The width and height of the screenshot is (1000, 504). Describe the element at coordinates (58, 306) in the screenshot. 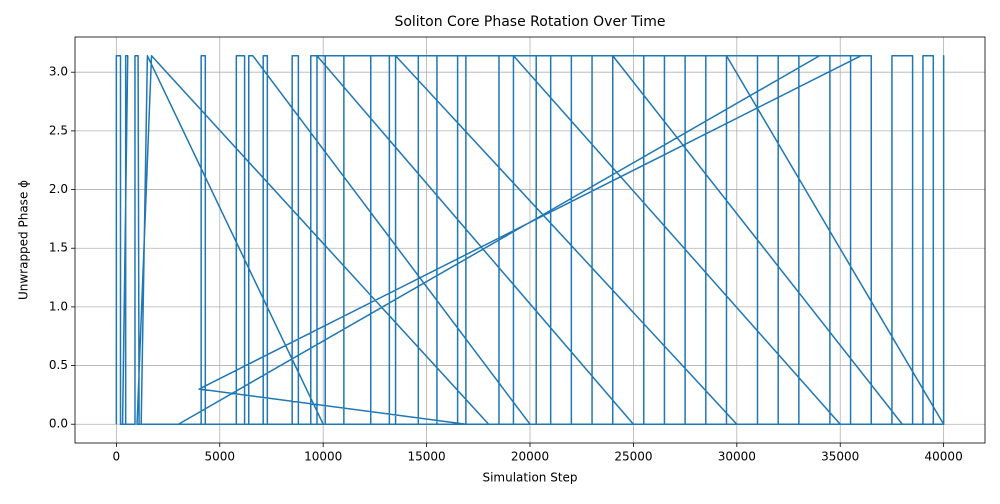

I see `y-tick-label: 1.0` at that location.